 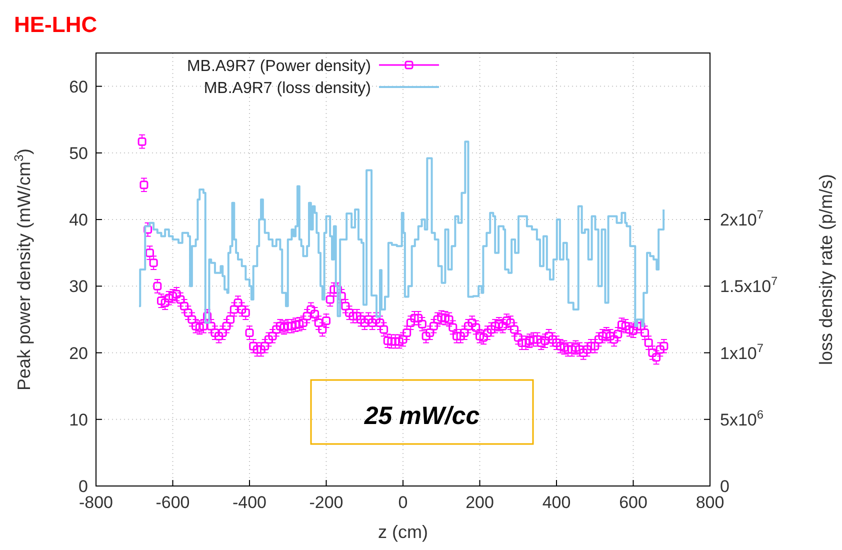 I want to click on y-tick-label: 50, so click(x=78, y=153).